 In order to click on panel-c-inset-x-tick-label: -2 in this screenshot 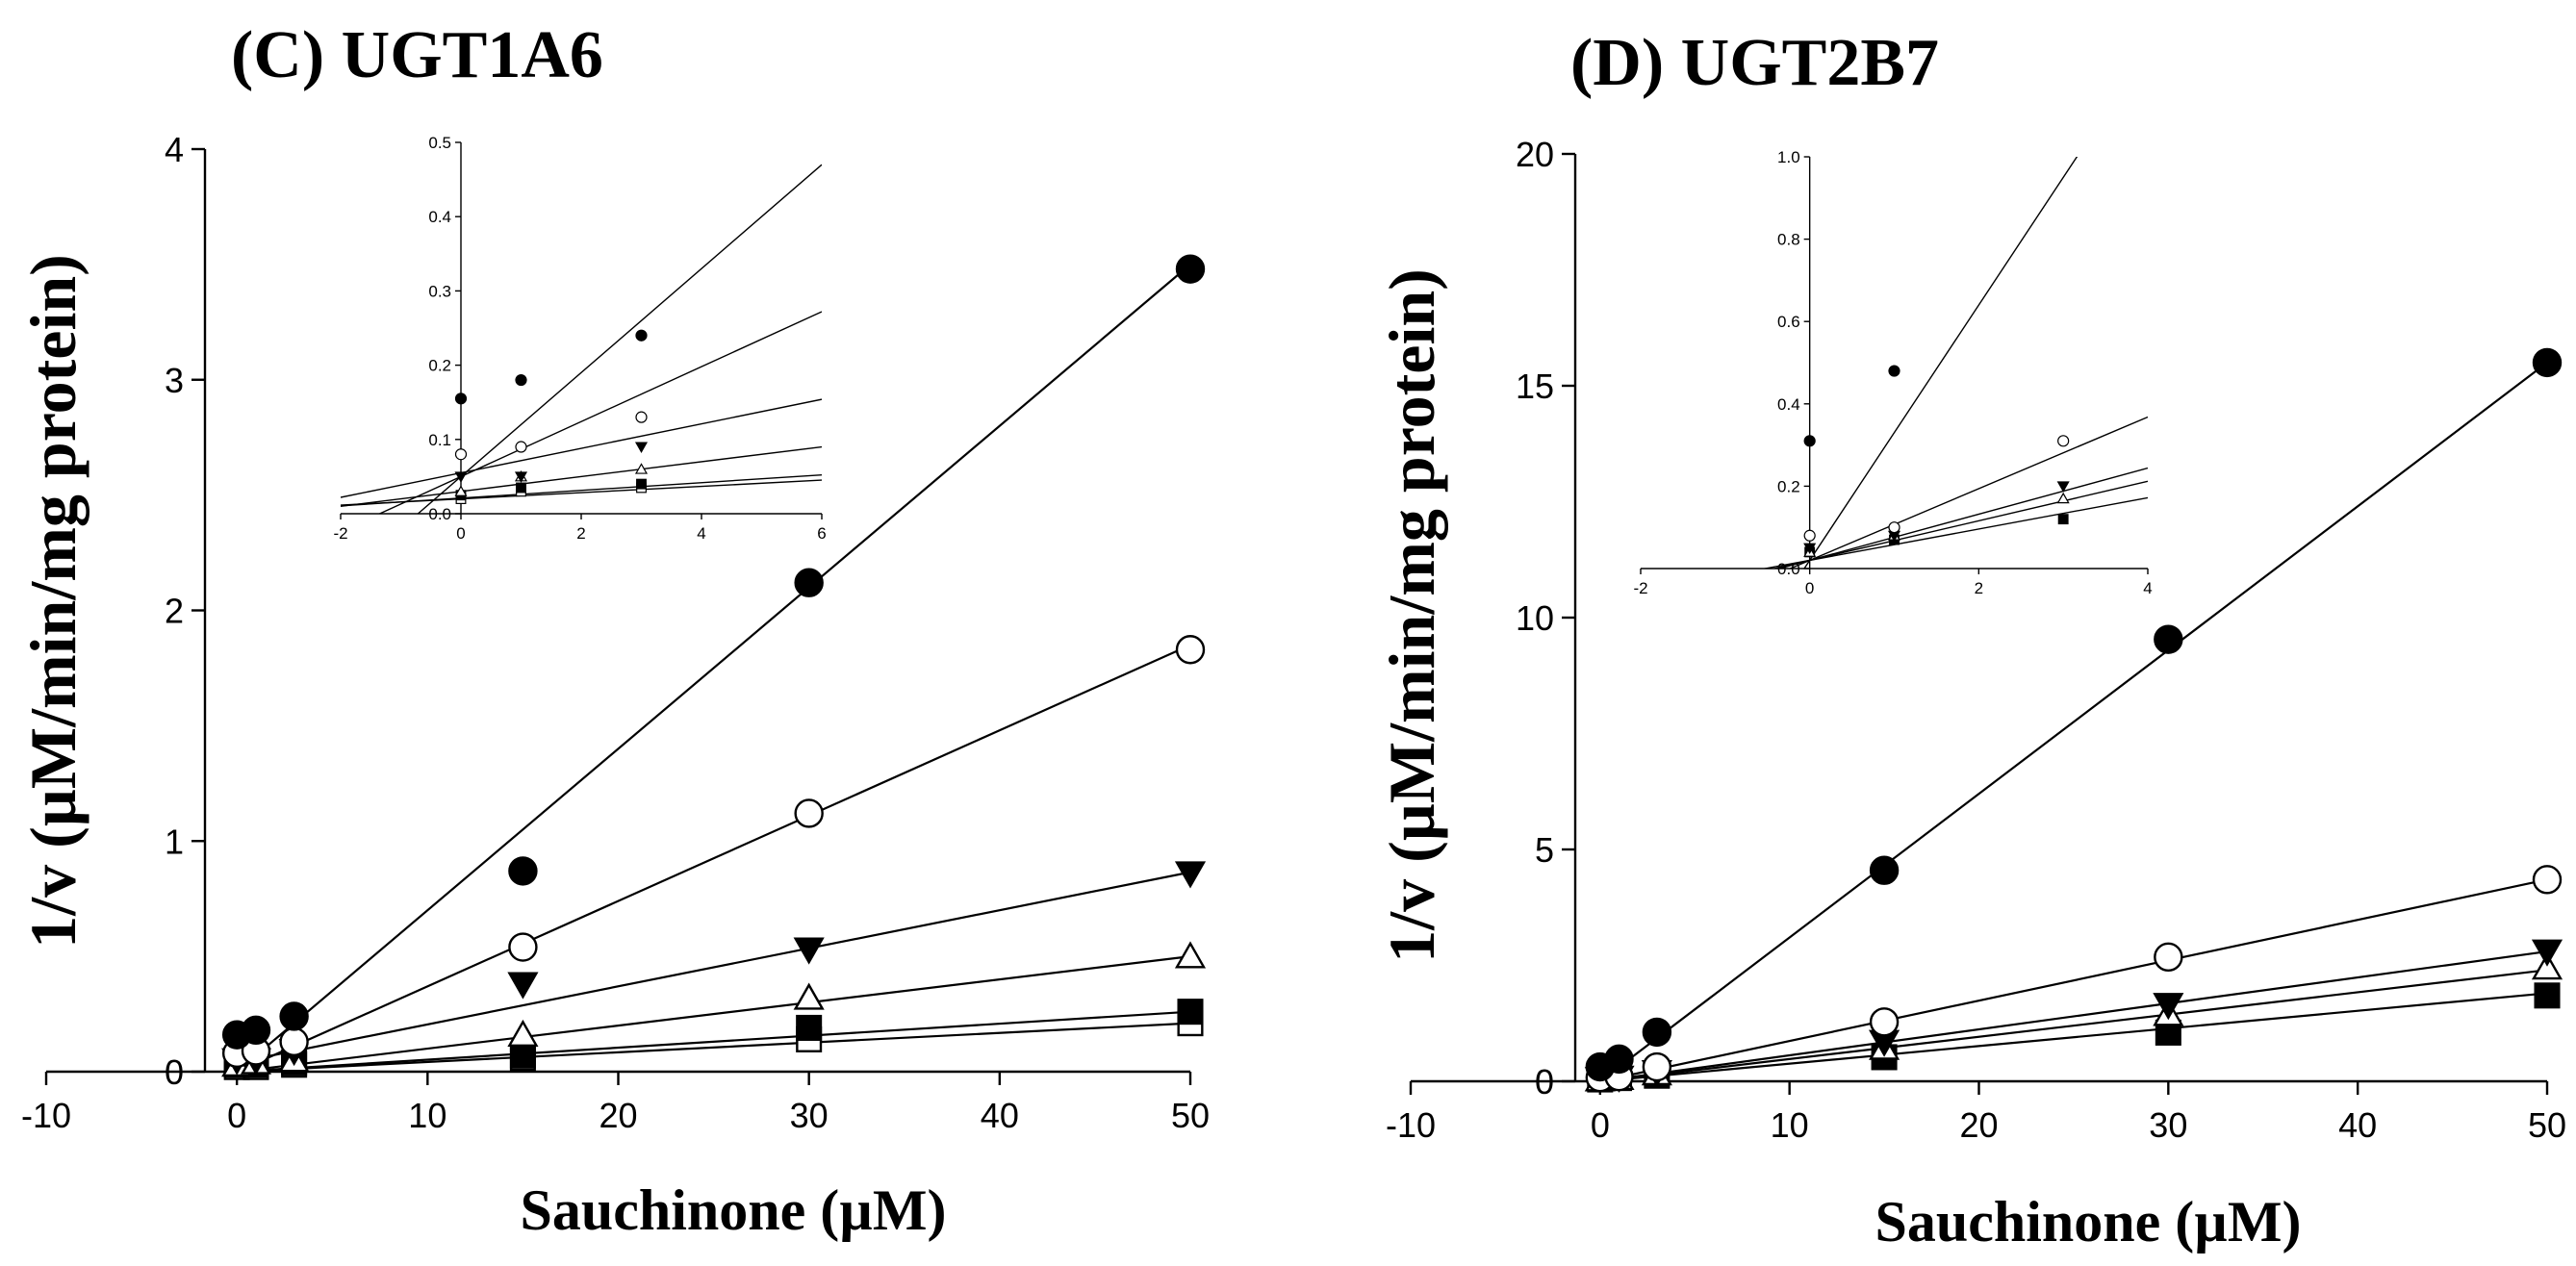, I will do `click(340, 533)`.